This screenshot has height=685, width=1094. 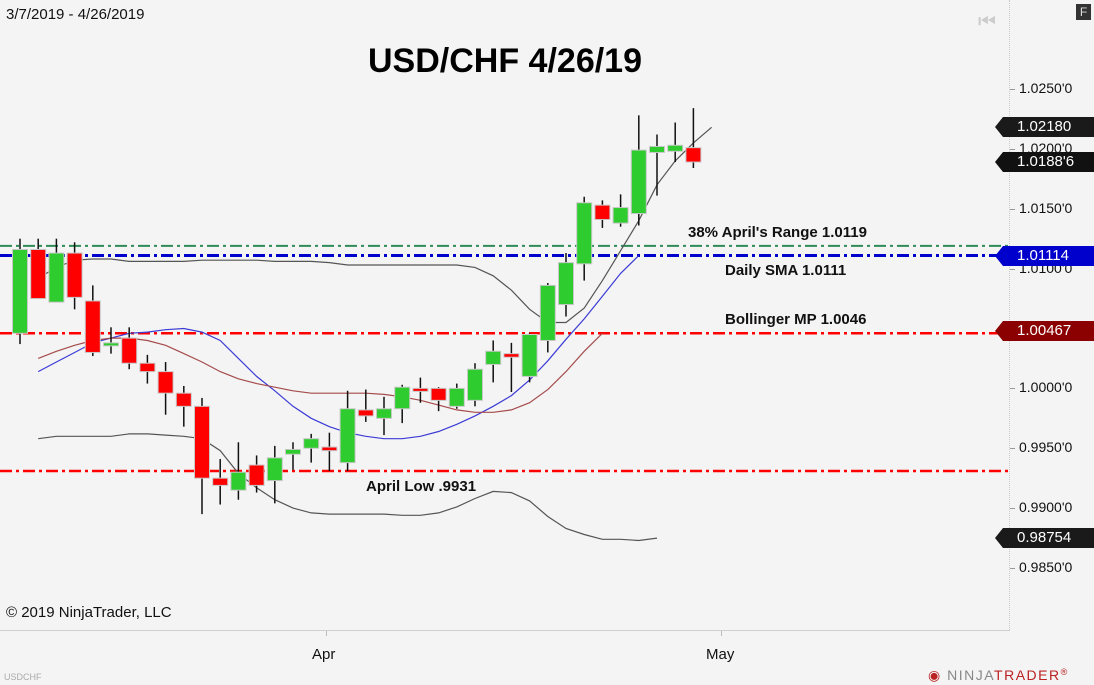 What do you see at coordinates (324, 654) in the screenshot?
I see `x-label-apr: Apr` at bounding box center [324, 654].